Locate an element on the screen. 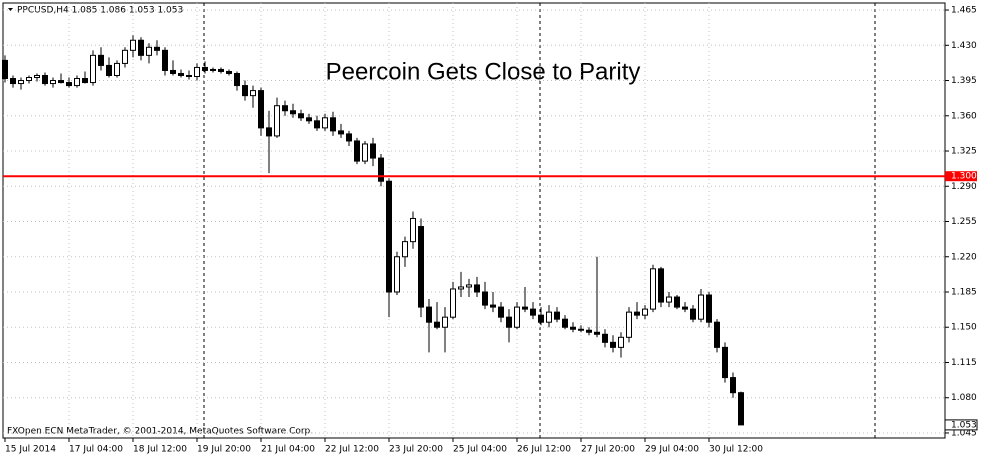  x-tick-label: 22 Jul 12:00 is located at coordinates (352, 450).